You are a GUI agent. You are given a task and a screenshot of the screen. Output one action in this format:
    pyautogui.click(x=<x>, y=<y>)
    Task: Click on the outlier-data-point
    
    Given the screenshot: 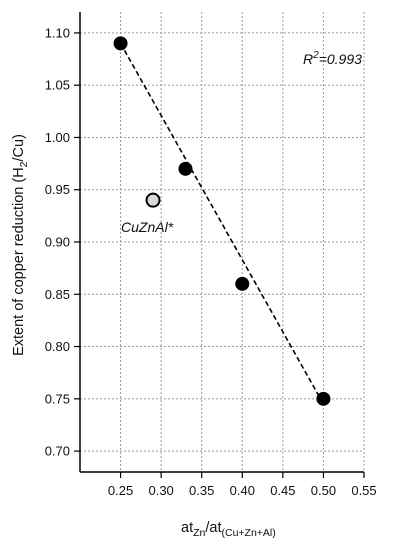 What is the action you would take?
    pyautogui.click(x=153, y=200)
    